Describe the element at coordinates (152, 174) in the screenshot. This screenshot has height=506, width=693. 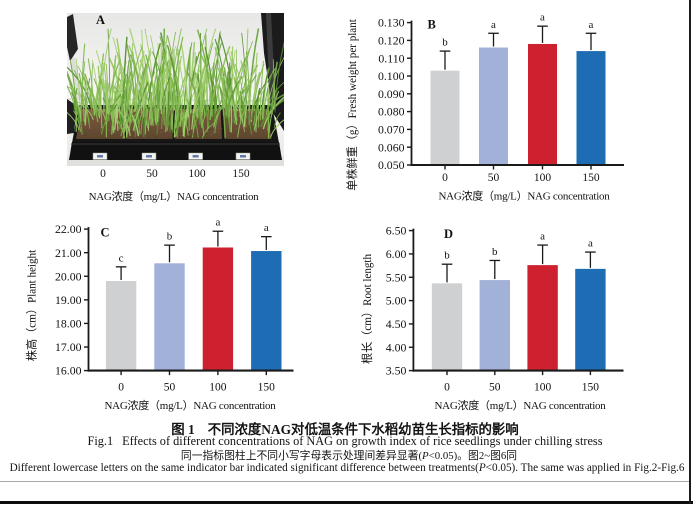
I see `panel-a-tick-50: 50` at that location.